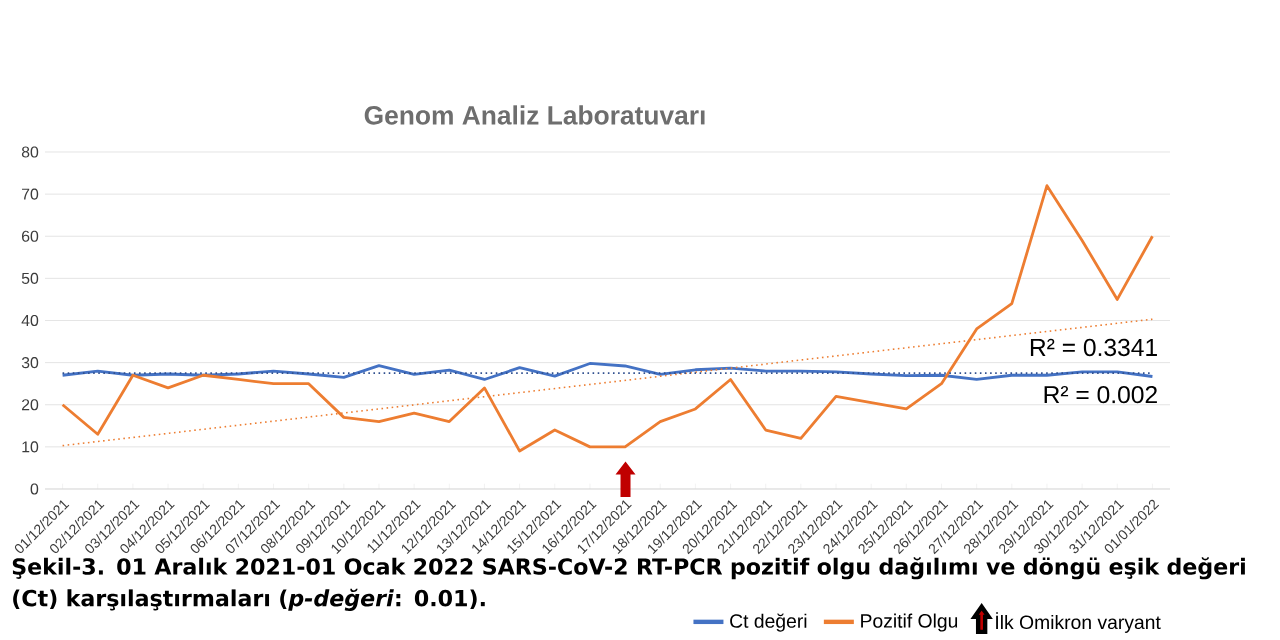 This screenshot has width=1280, height=640. What do you see at coordinates (30, 405) in the screenshot?
I see `y-tick-label: 20` at bounding box center [30, 405].